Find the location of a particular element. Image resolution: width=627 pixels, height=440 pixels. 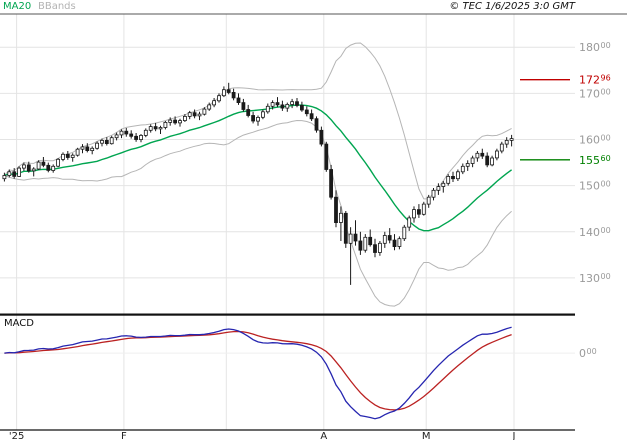

copyright-text: © TEC 1/6/2025 3:0 GMT is located at coordinates (512, 6).